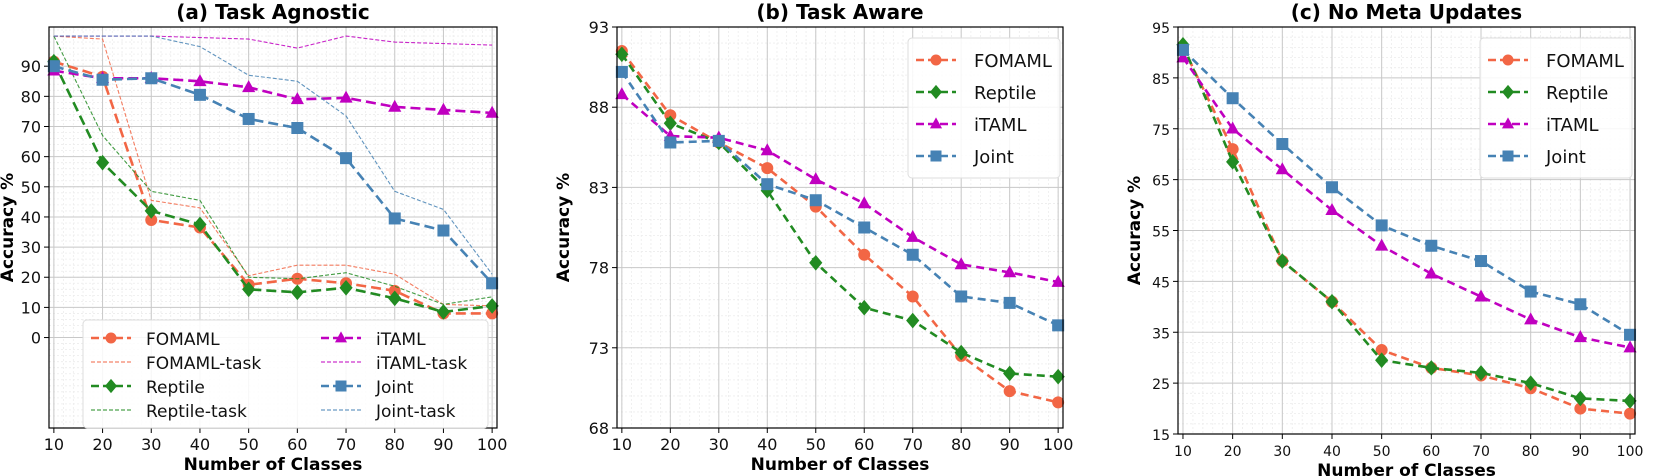 The width and height of the screenshot is (1679, 476). What do you see at coordinates (388, 412) in the screenshot?
I see `legend-item: Joint-task` at bounding box center [388, 412].